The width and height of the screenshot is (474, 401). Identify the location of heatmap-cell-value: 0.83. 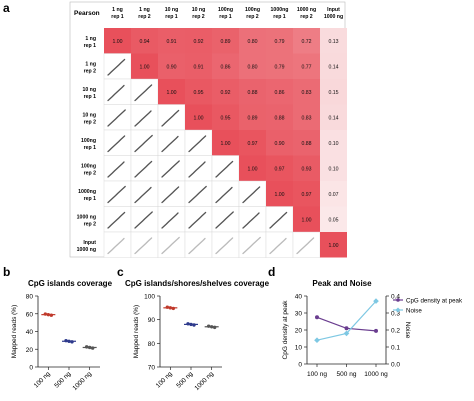
(306, 93).